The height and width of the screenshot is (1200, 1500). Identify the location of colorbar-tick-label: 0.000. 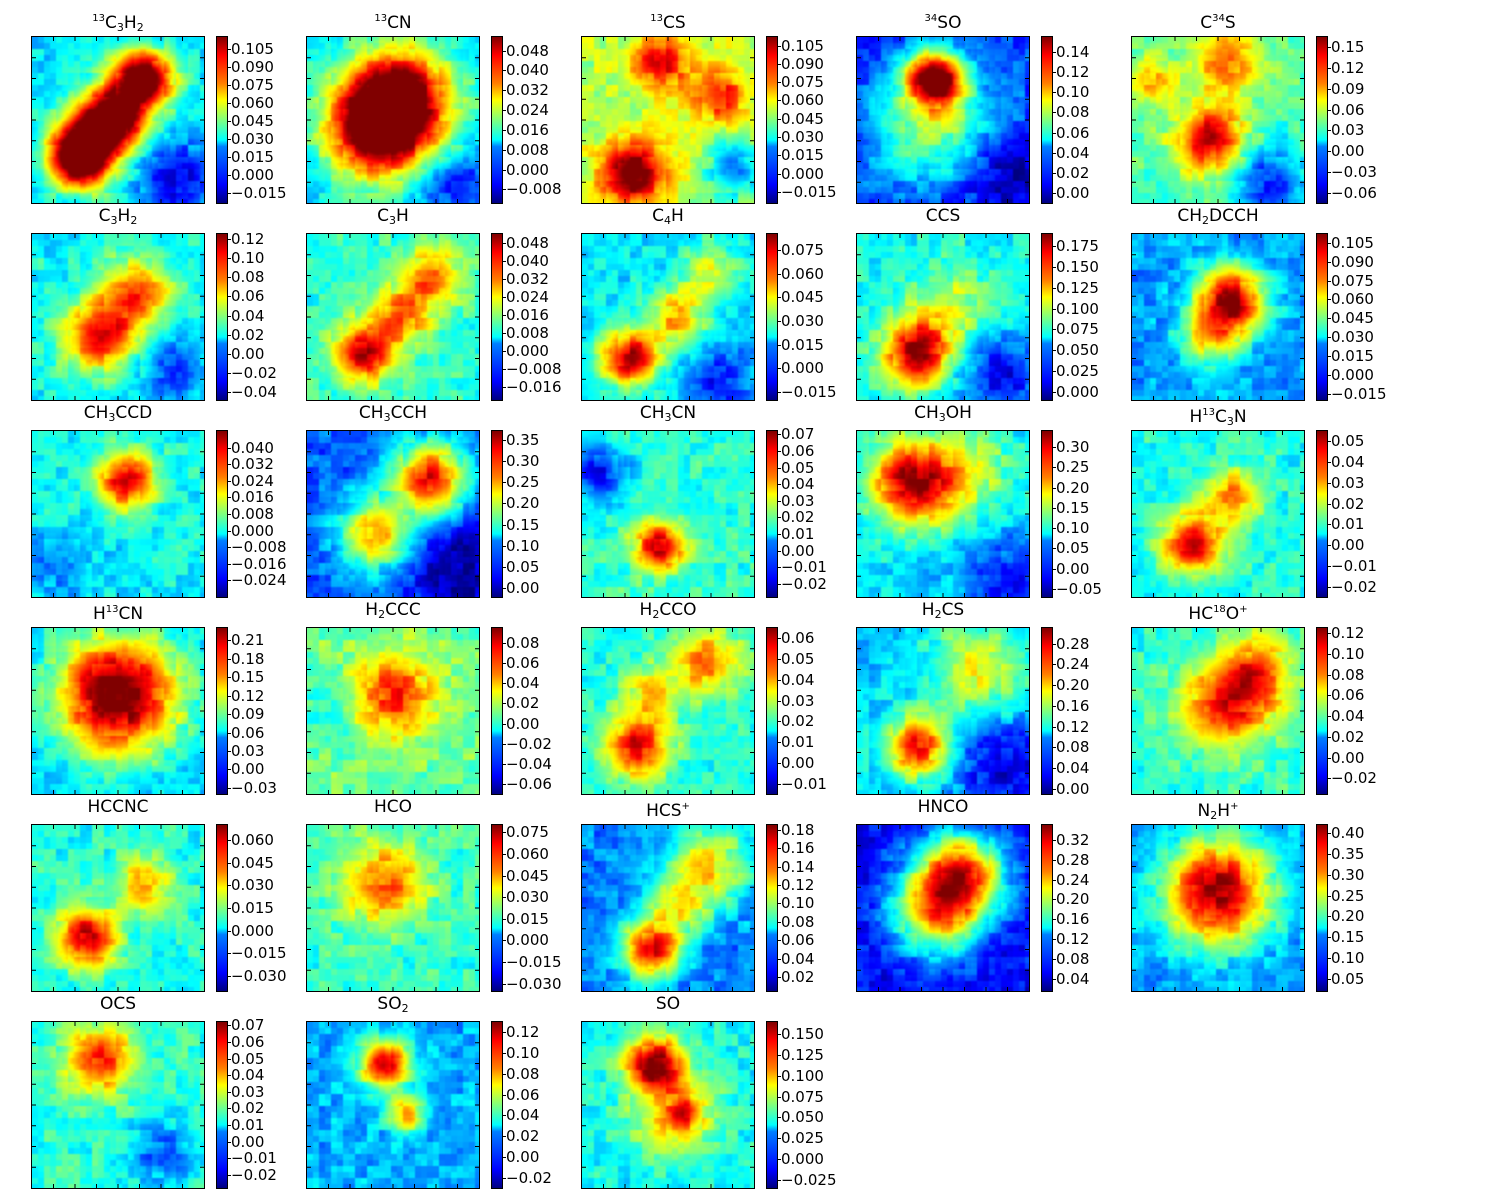
(527, 350).